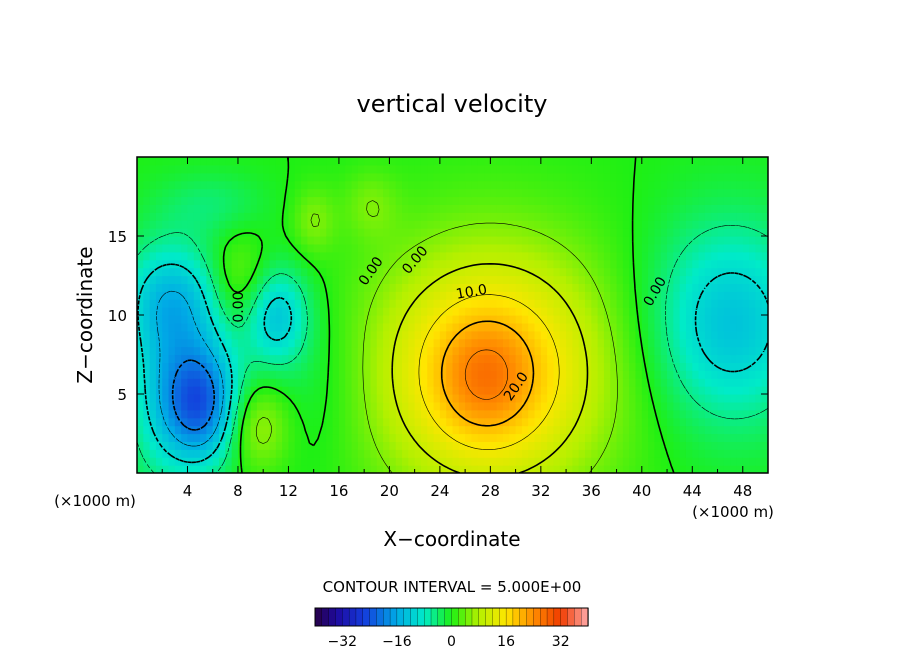 This screenshot has width=904, height=658. What do you see at coordinates (496, 617) in the screenshot?
I see `colorbar-swatch` at bounding box center [496, 617].